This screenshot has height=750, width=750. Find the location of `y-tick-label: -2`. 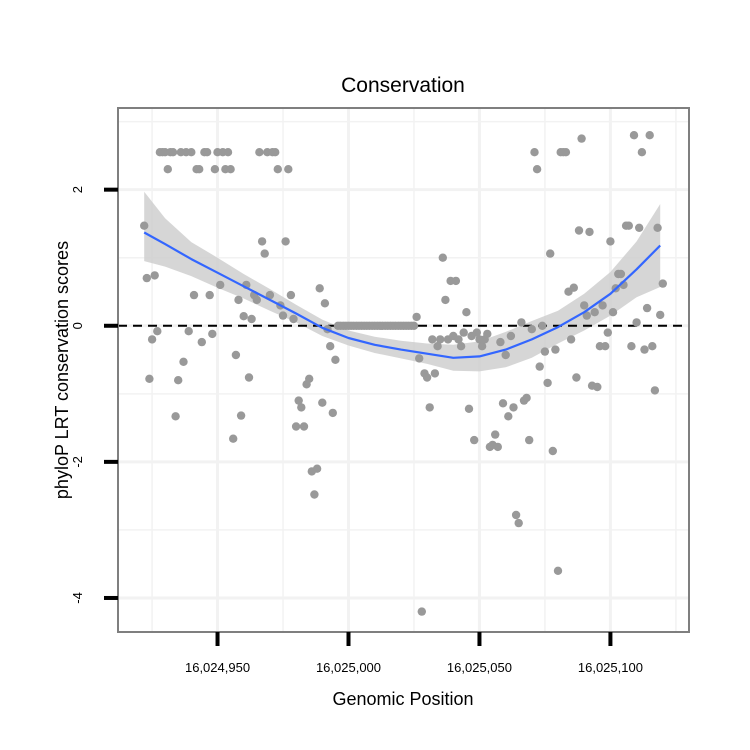

y-tick-label: -2 is located at coordinates (77, 462).